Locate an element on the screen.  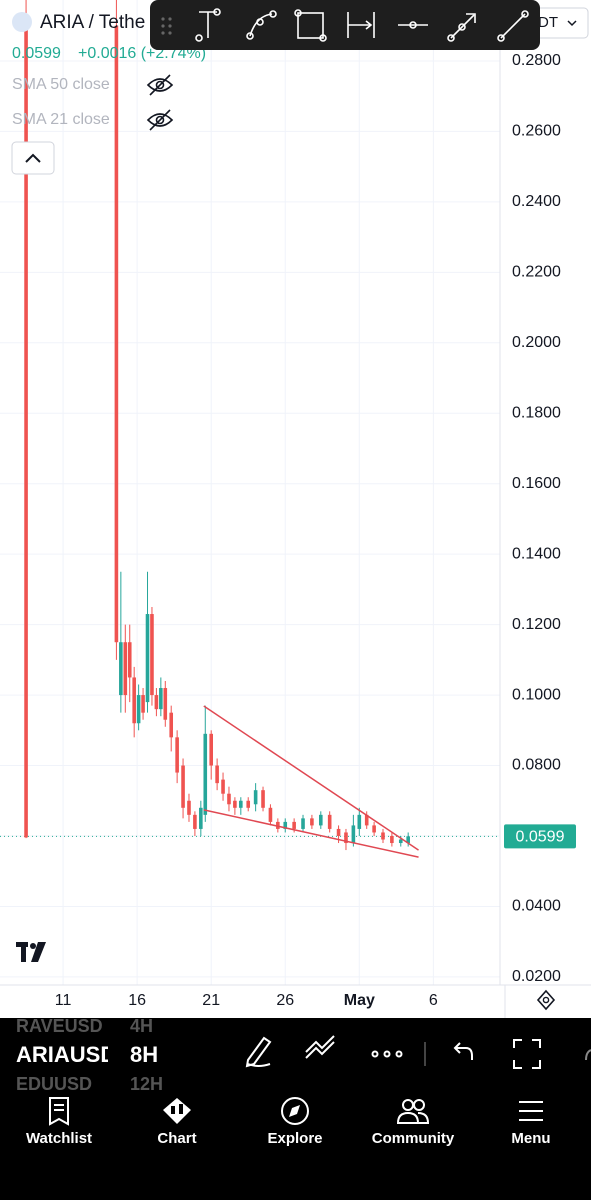
indicator-label: SMA 50 close is located at coordinates (61, 84).